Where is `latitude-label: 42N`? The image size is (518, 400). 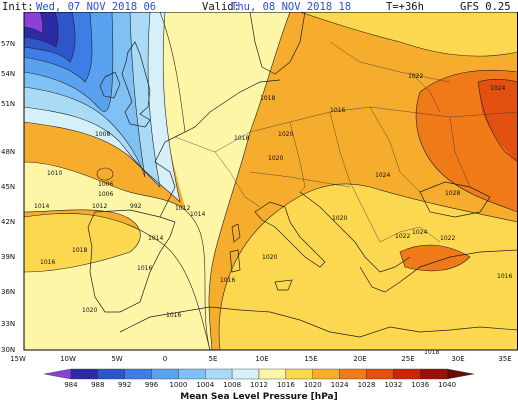 latitude-label: 42N is located at coordinates (8, 222).